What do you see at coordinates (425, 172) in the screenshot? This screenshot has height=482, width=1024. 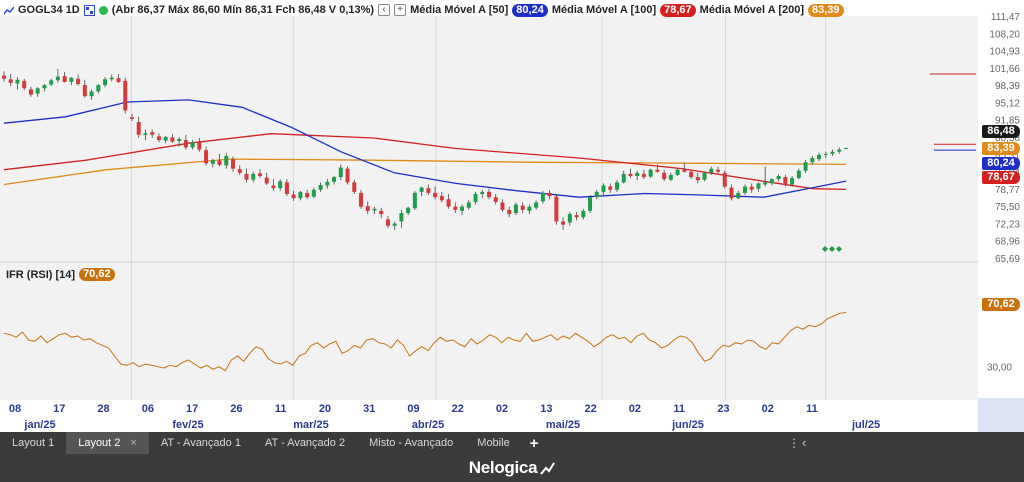 I see `ma200-line` at bounding box center [425, 172].